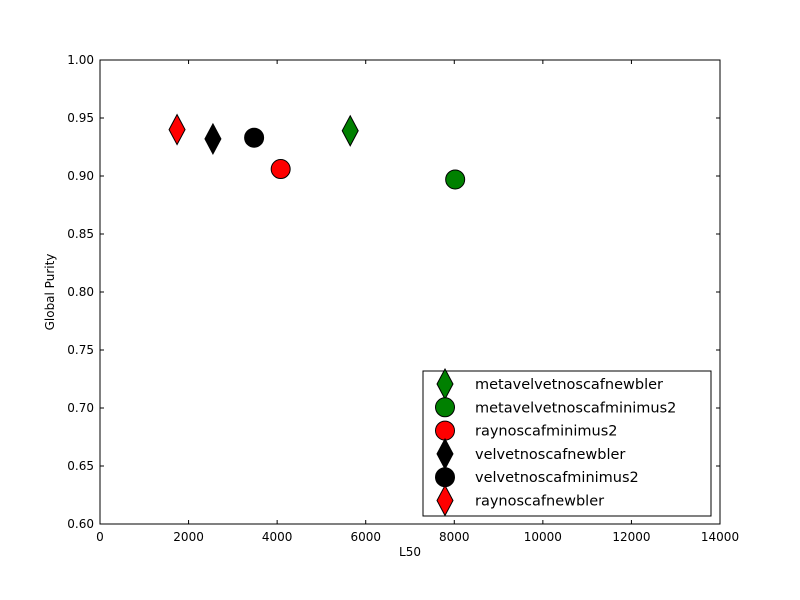 The image size is (800, 600). I want to click on legend-marker-raynoscafnewbler, so click(445, 500).